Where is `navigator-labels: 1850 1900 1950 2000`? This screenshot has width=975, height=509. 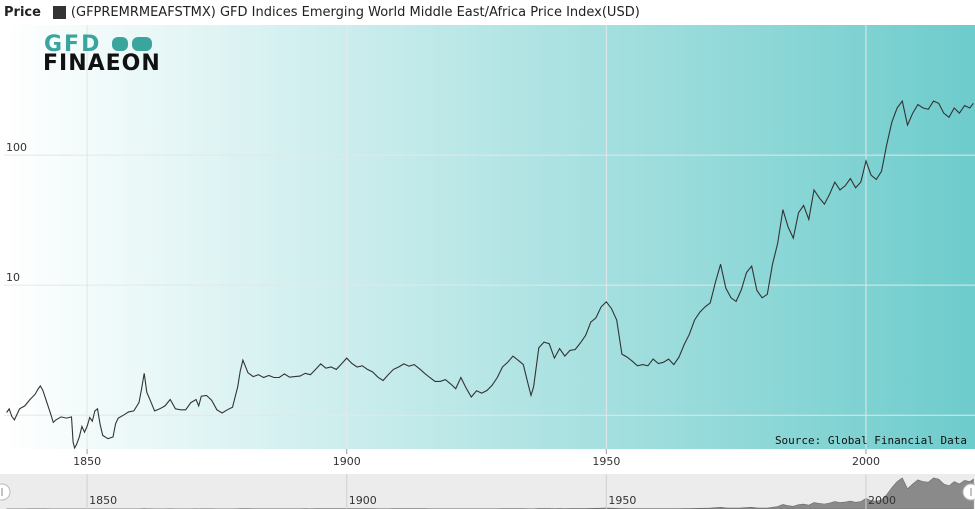
navigator-labels: 1850 1900 1950 2000 is located at coordinates (491, 491).